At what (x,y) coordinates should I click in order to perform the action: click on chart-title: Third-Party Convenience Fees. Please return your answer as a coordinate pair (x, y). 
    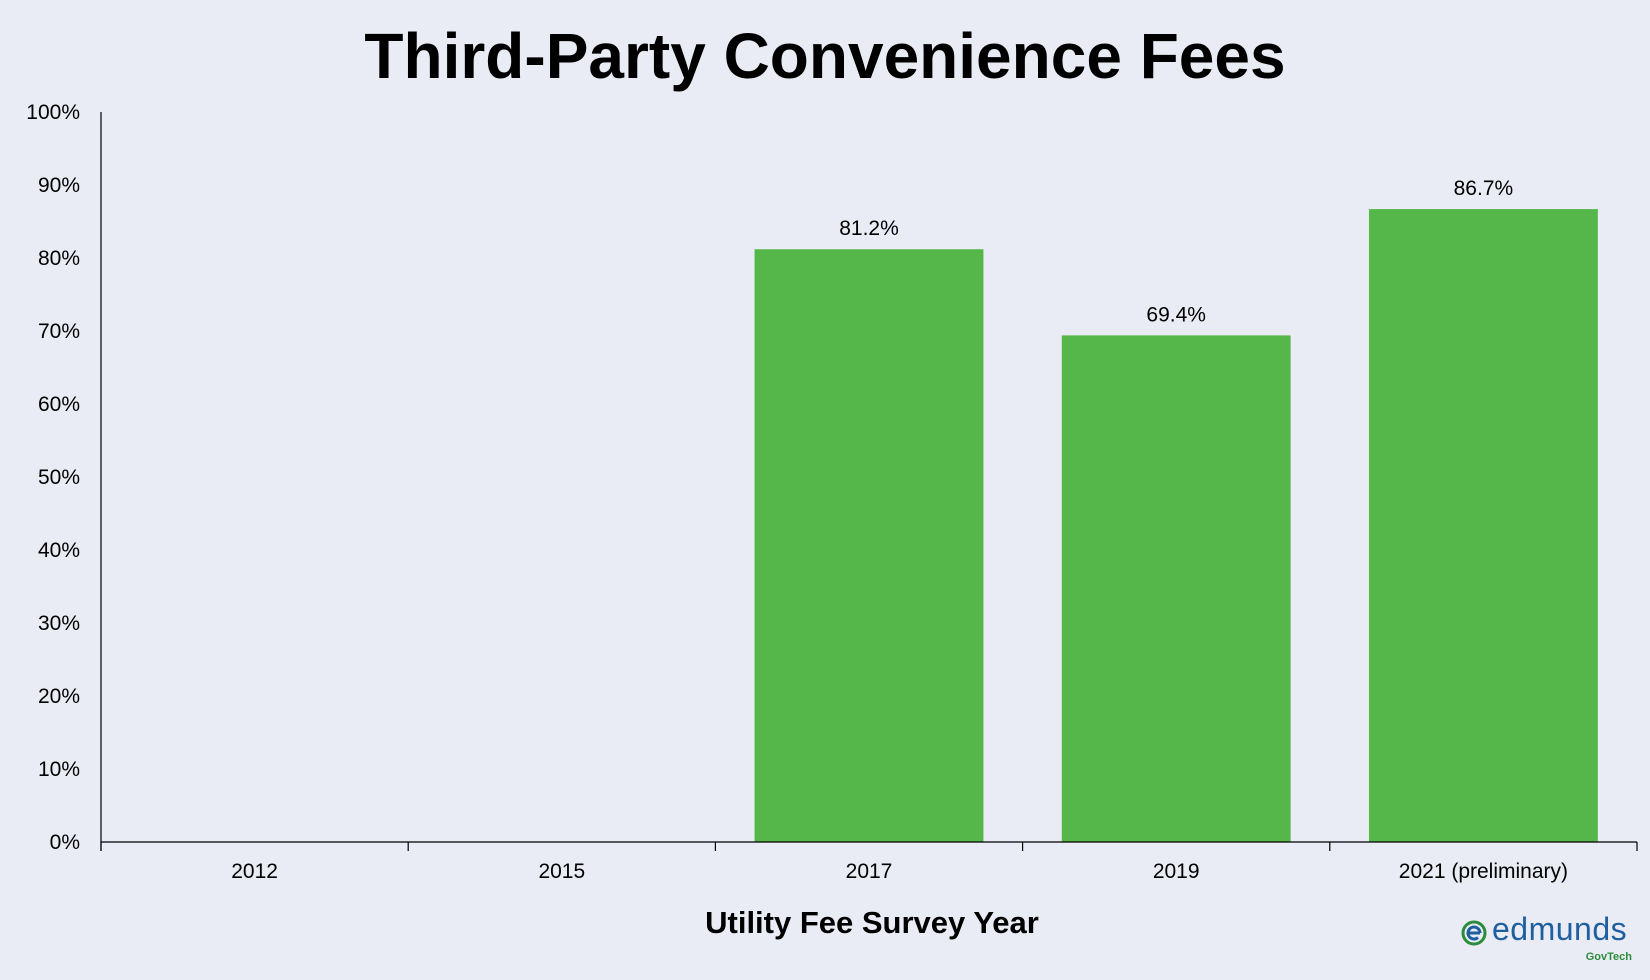
    Looking at the image, I should click on (824, 56).